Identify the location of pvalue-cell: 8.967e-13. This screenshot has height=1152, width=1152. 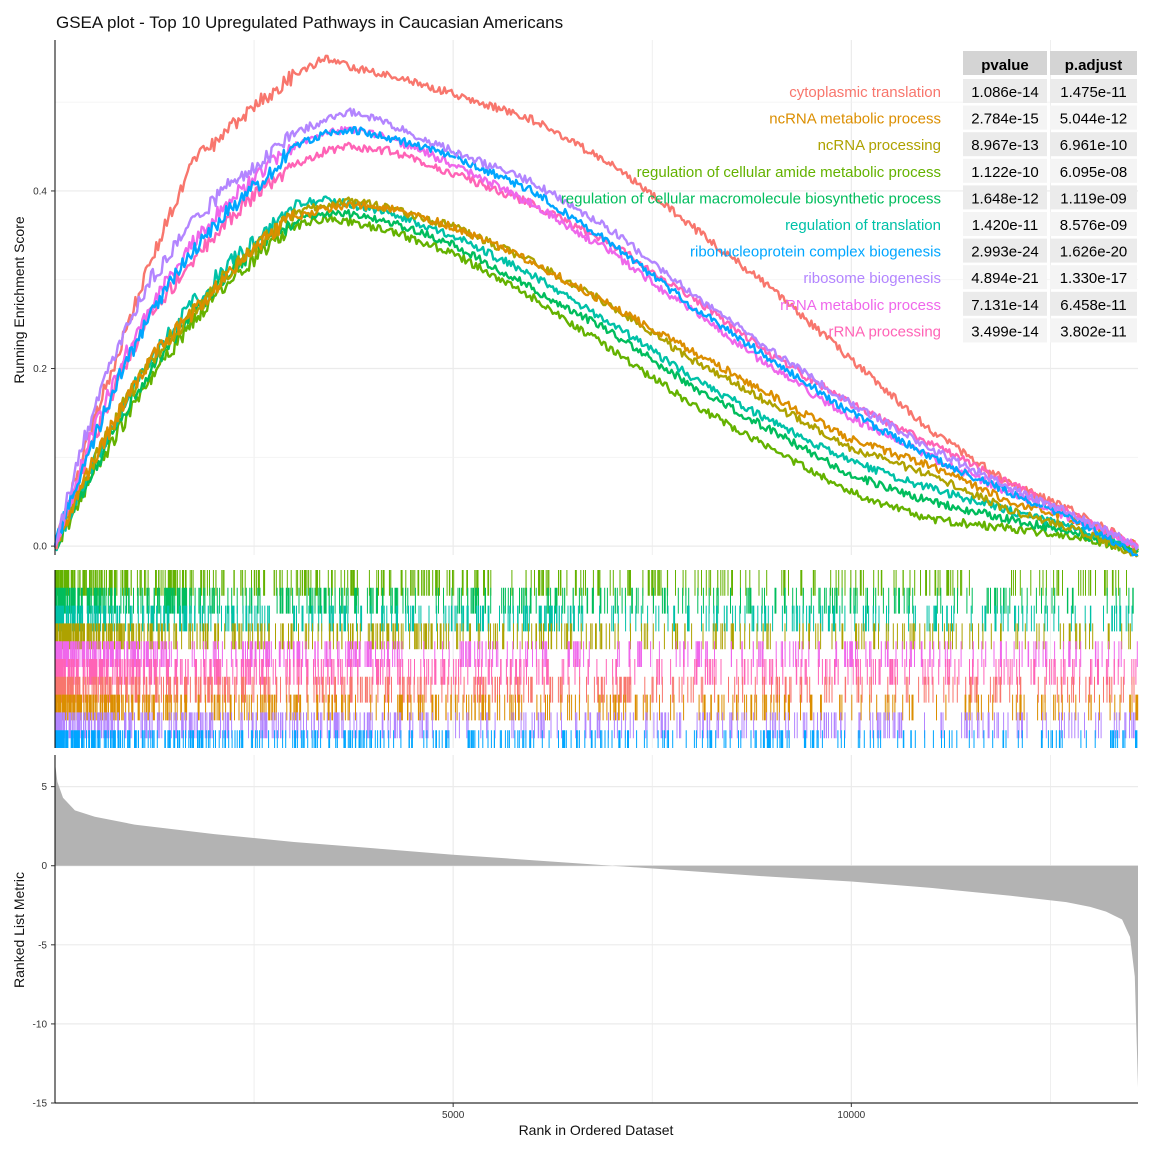
(1005, 145).